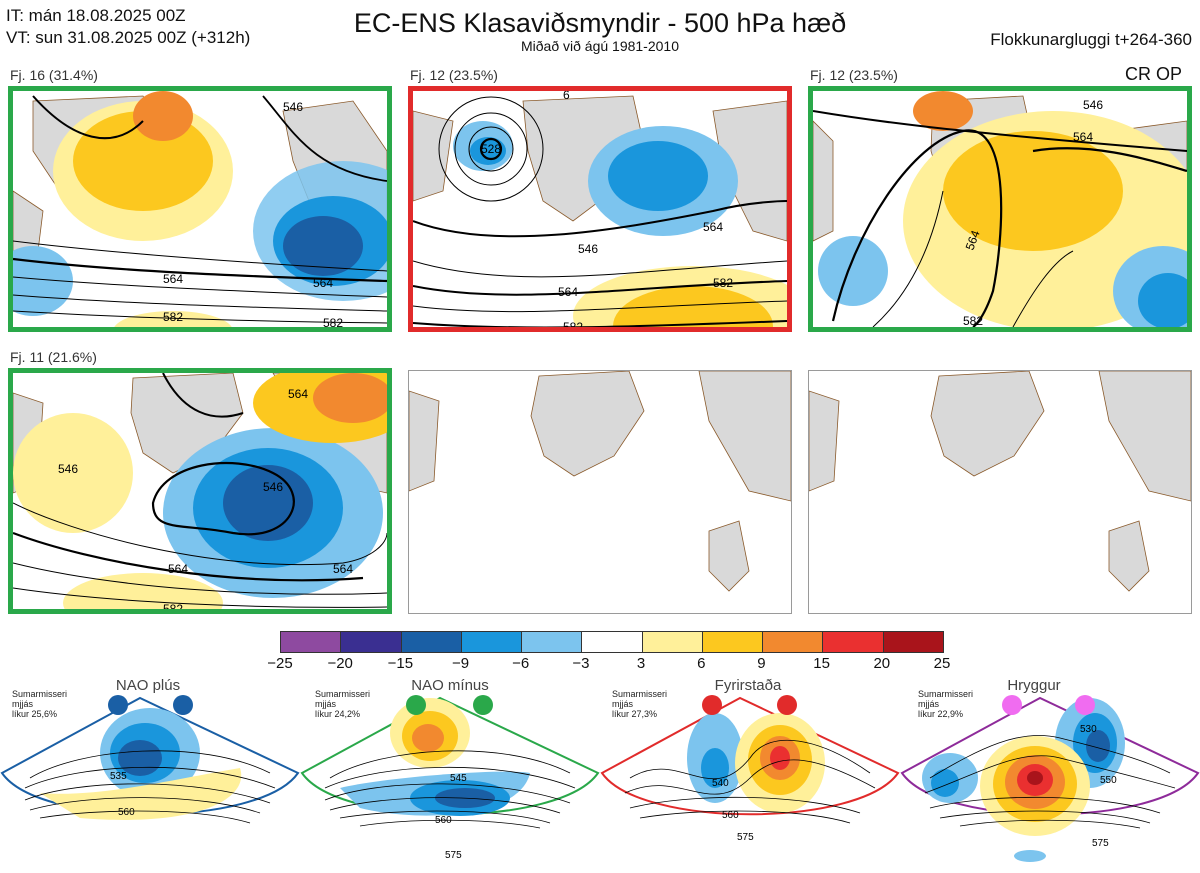 This screenshot has height=873, width=1200. Describe the element at coordinates (39, 704) in the screenshot. I see `regime-1-info: Sumarmisseri mjjás líkur 25,6%` at that location.